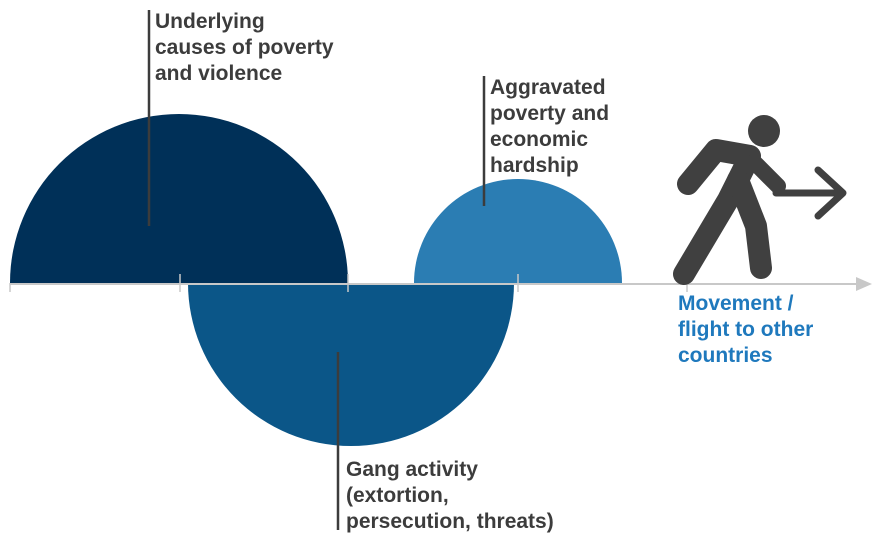 This screenshot has height=535, width=872. I want to click on semicircle-gang-activity, so click(351, 364).